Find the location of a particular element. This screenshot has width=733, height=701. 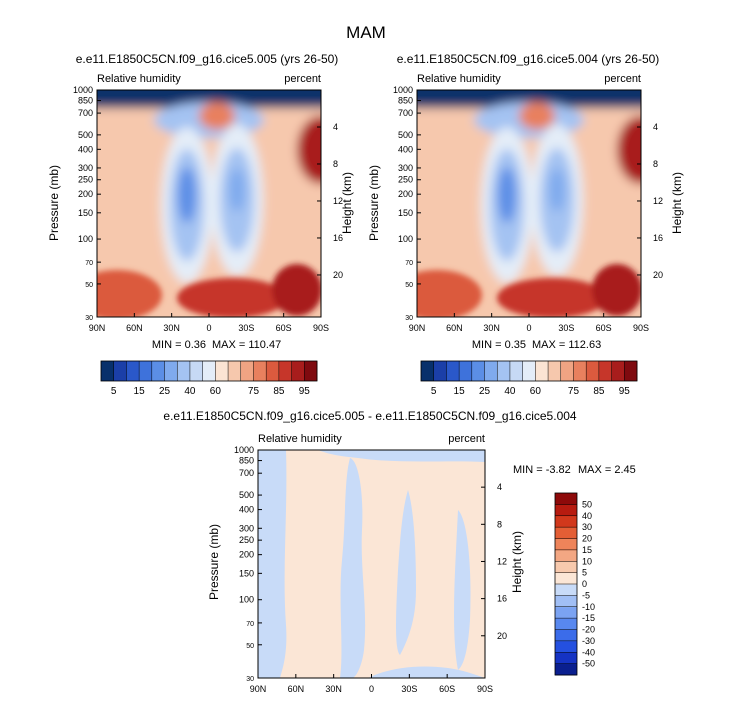

colorbar-label: 60 is located at coordinates (536, 391).